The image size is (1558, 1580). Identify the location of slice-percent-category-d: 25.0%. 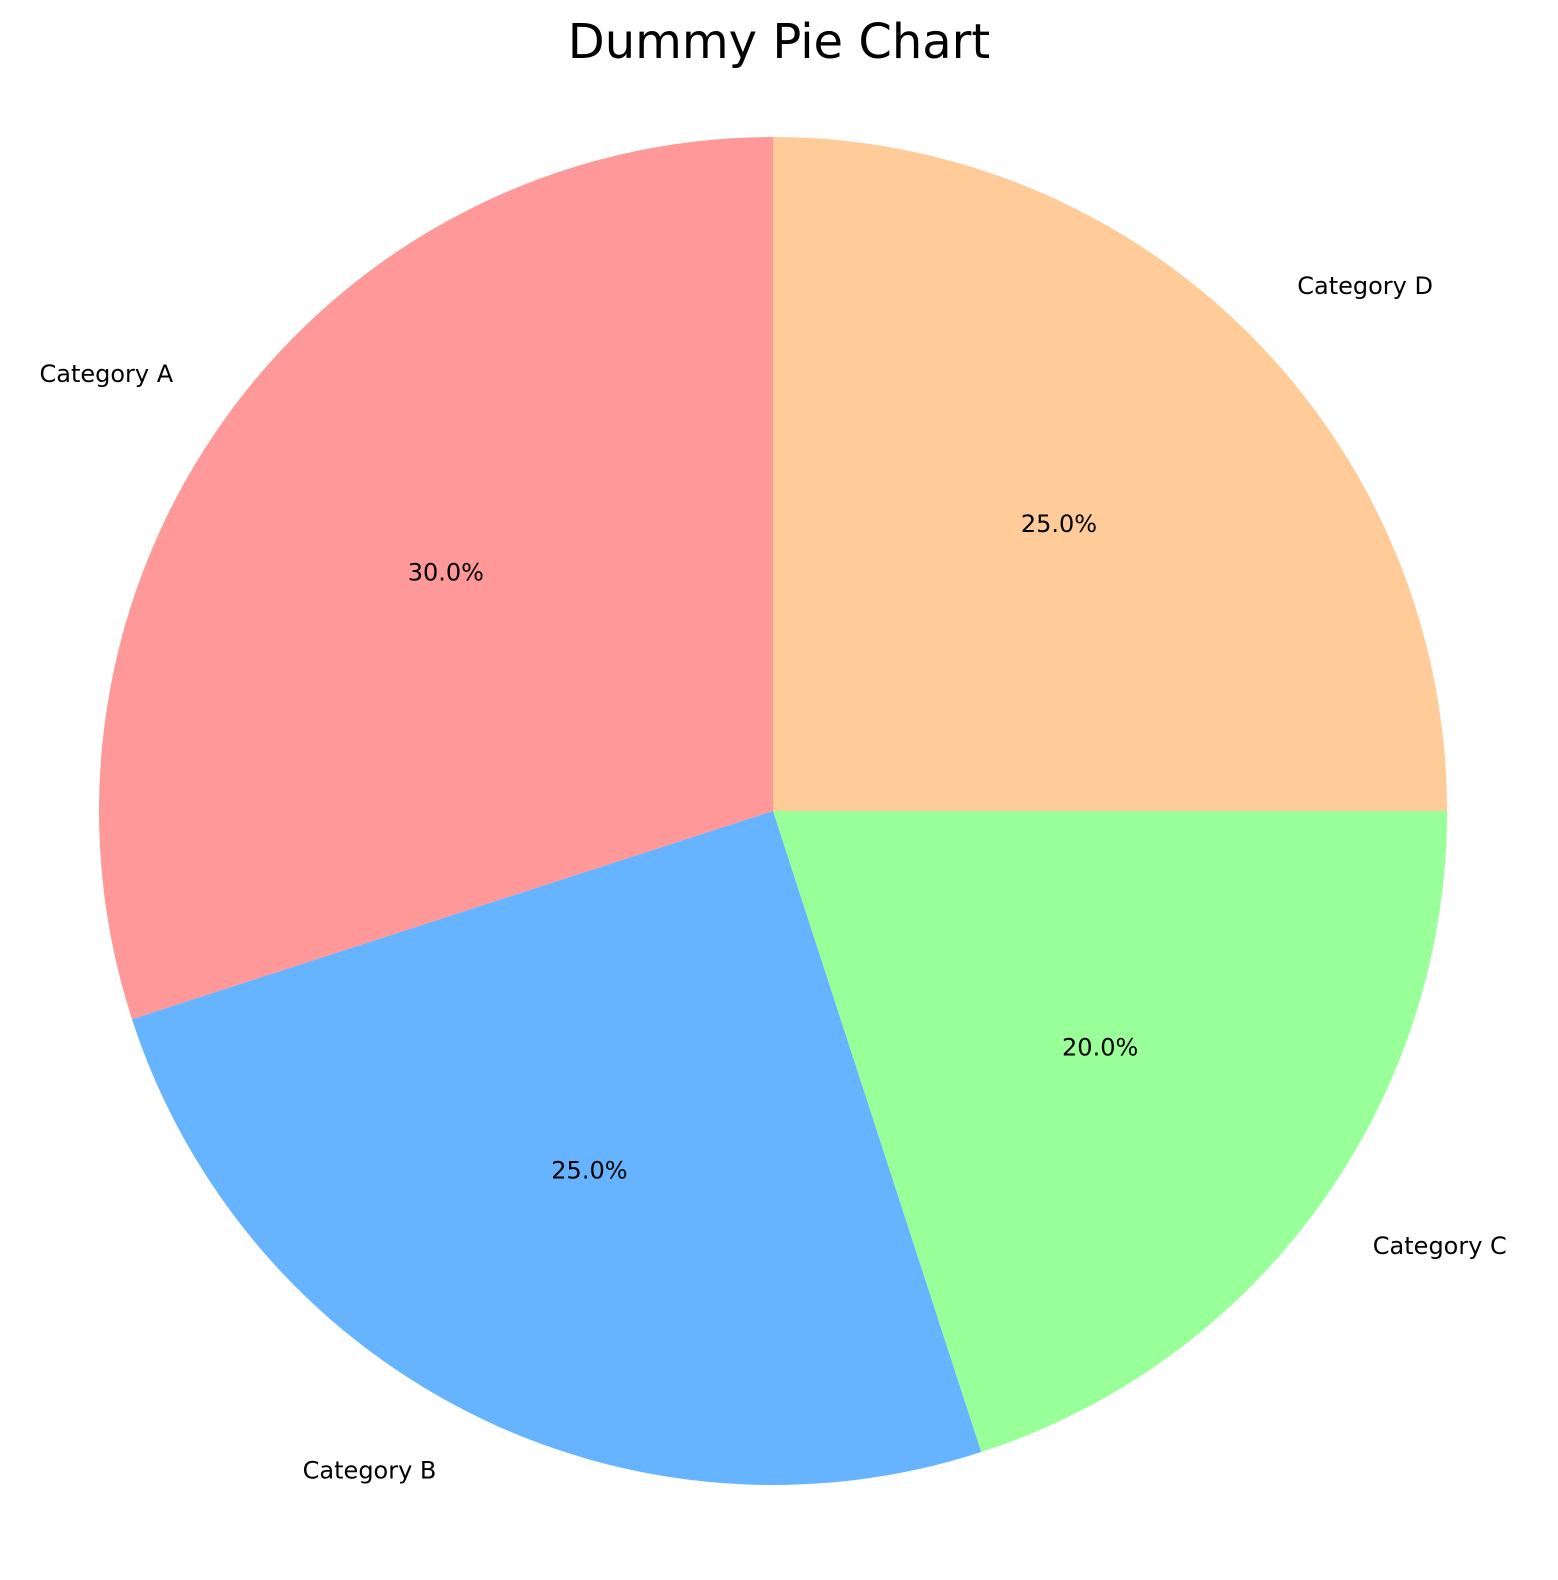
(1059, 524).